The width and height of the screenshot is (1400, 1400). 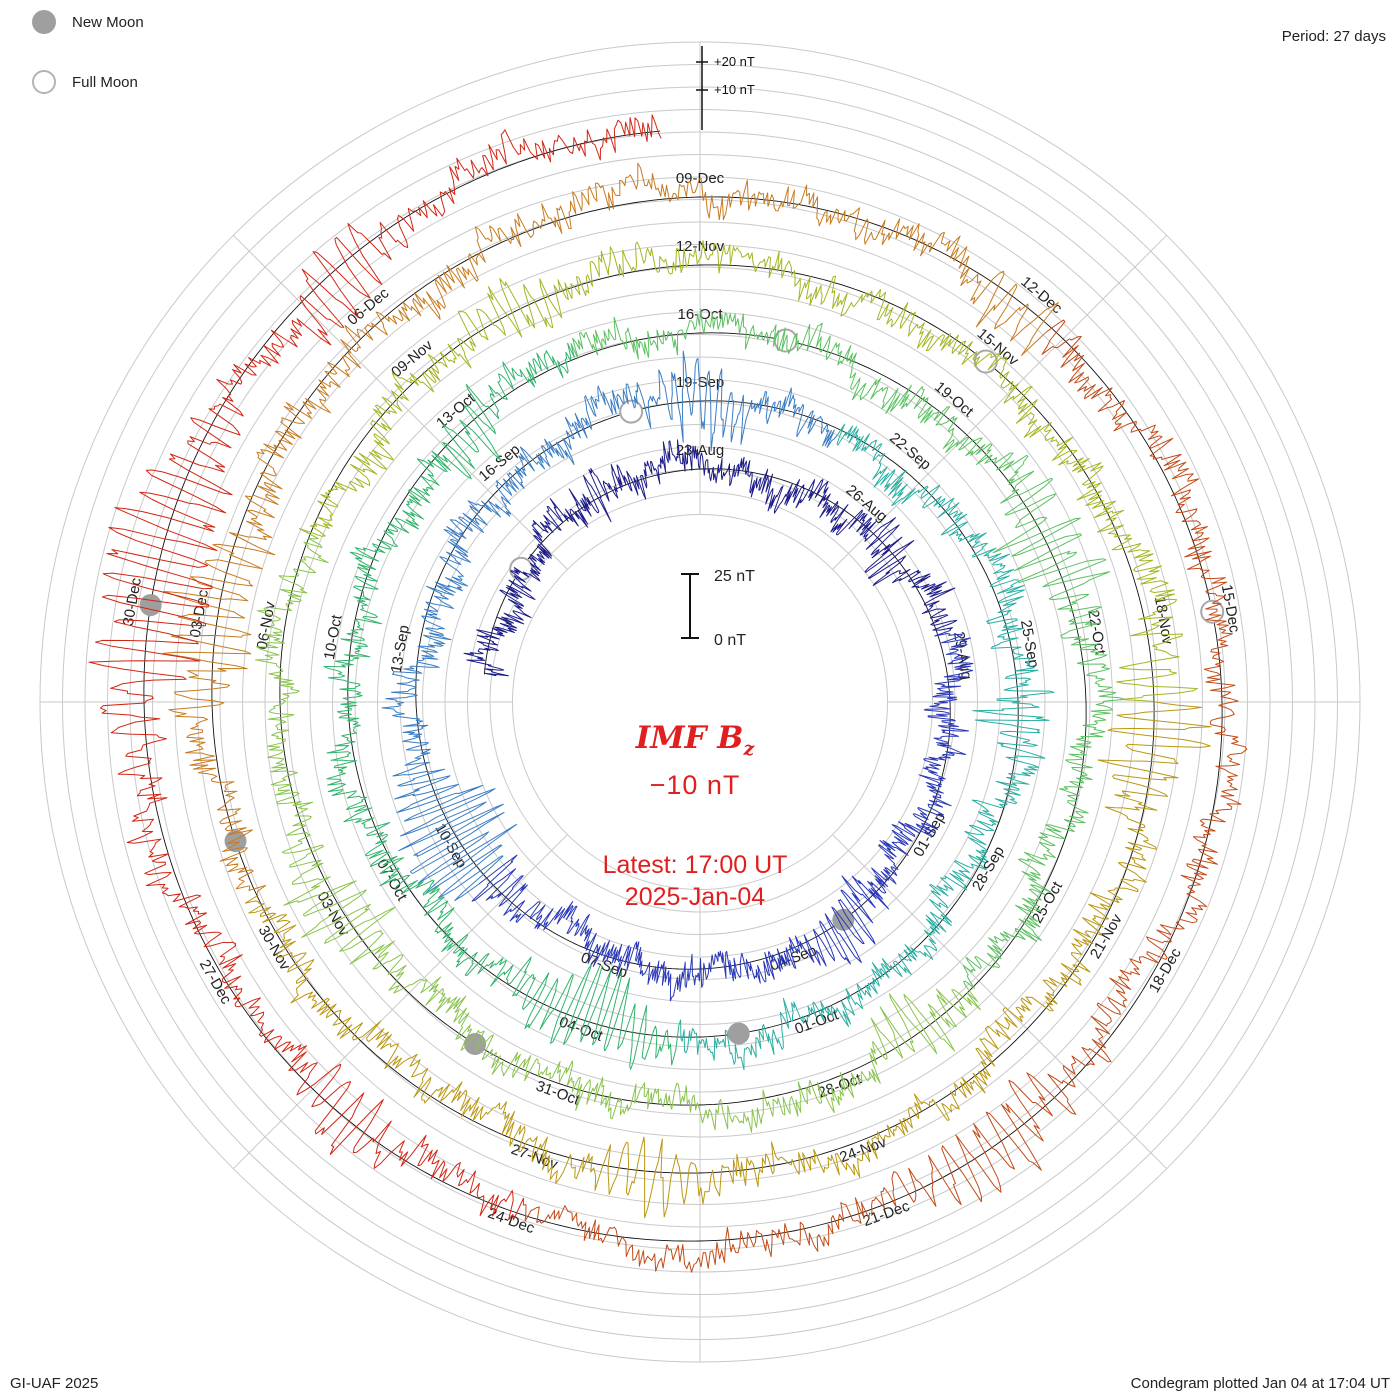 What do you see at coordinates (734, 89) in the screenshot?
I see `plus10-label: +10 nT` at bounding box center [734, 89].